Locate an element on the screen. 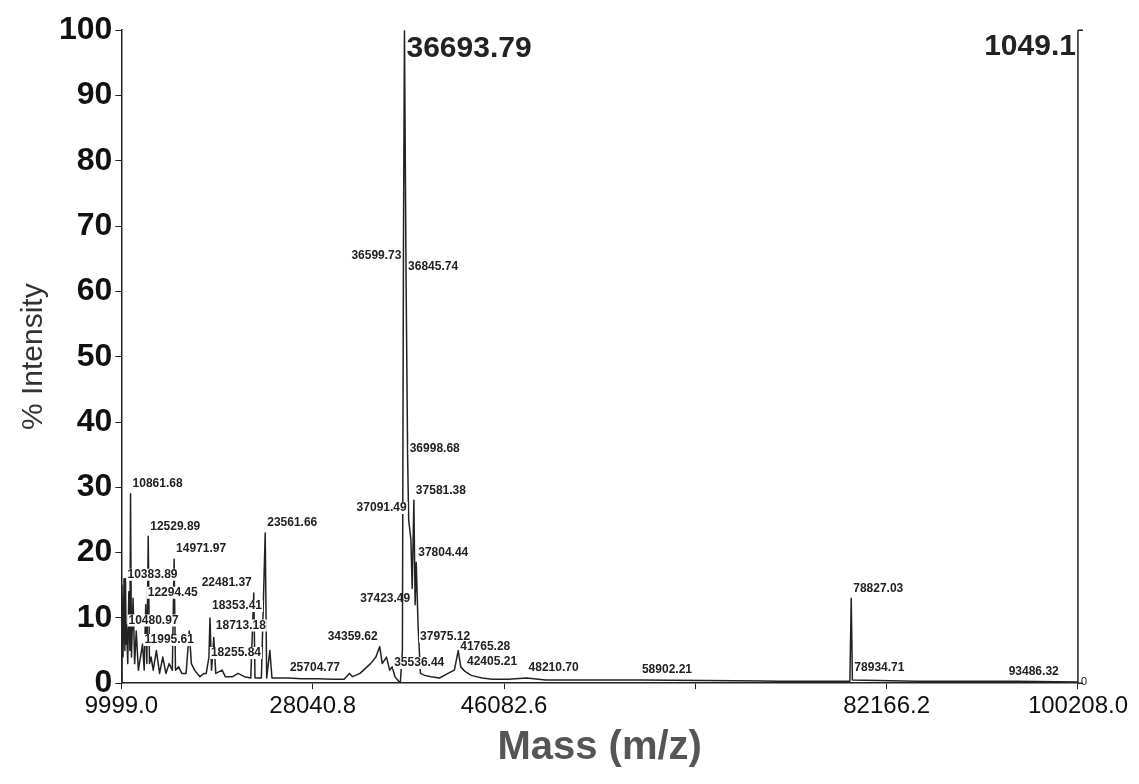  annotation: 10480.97 is located at coordinates (153, 619).